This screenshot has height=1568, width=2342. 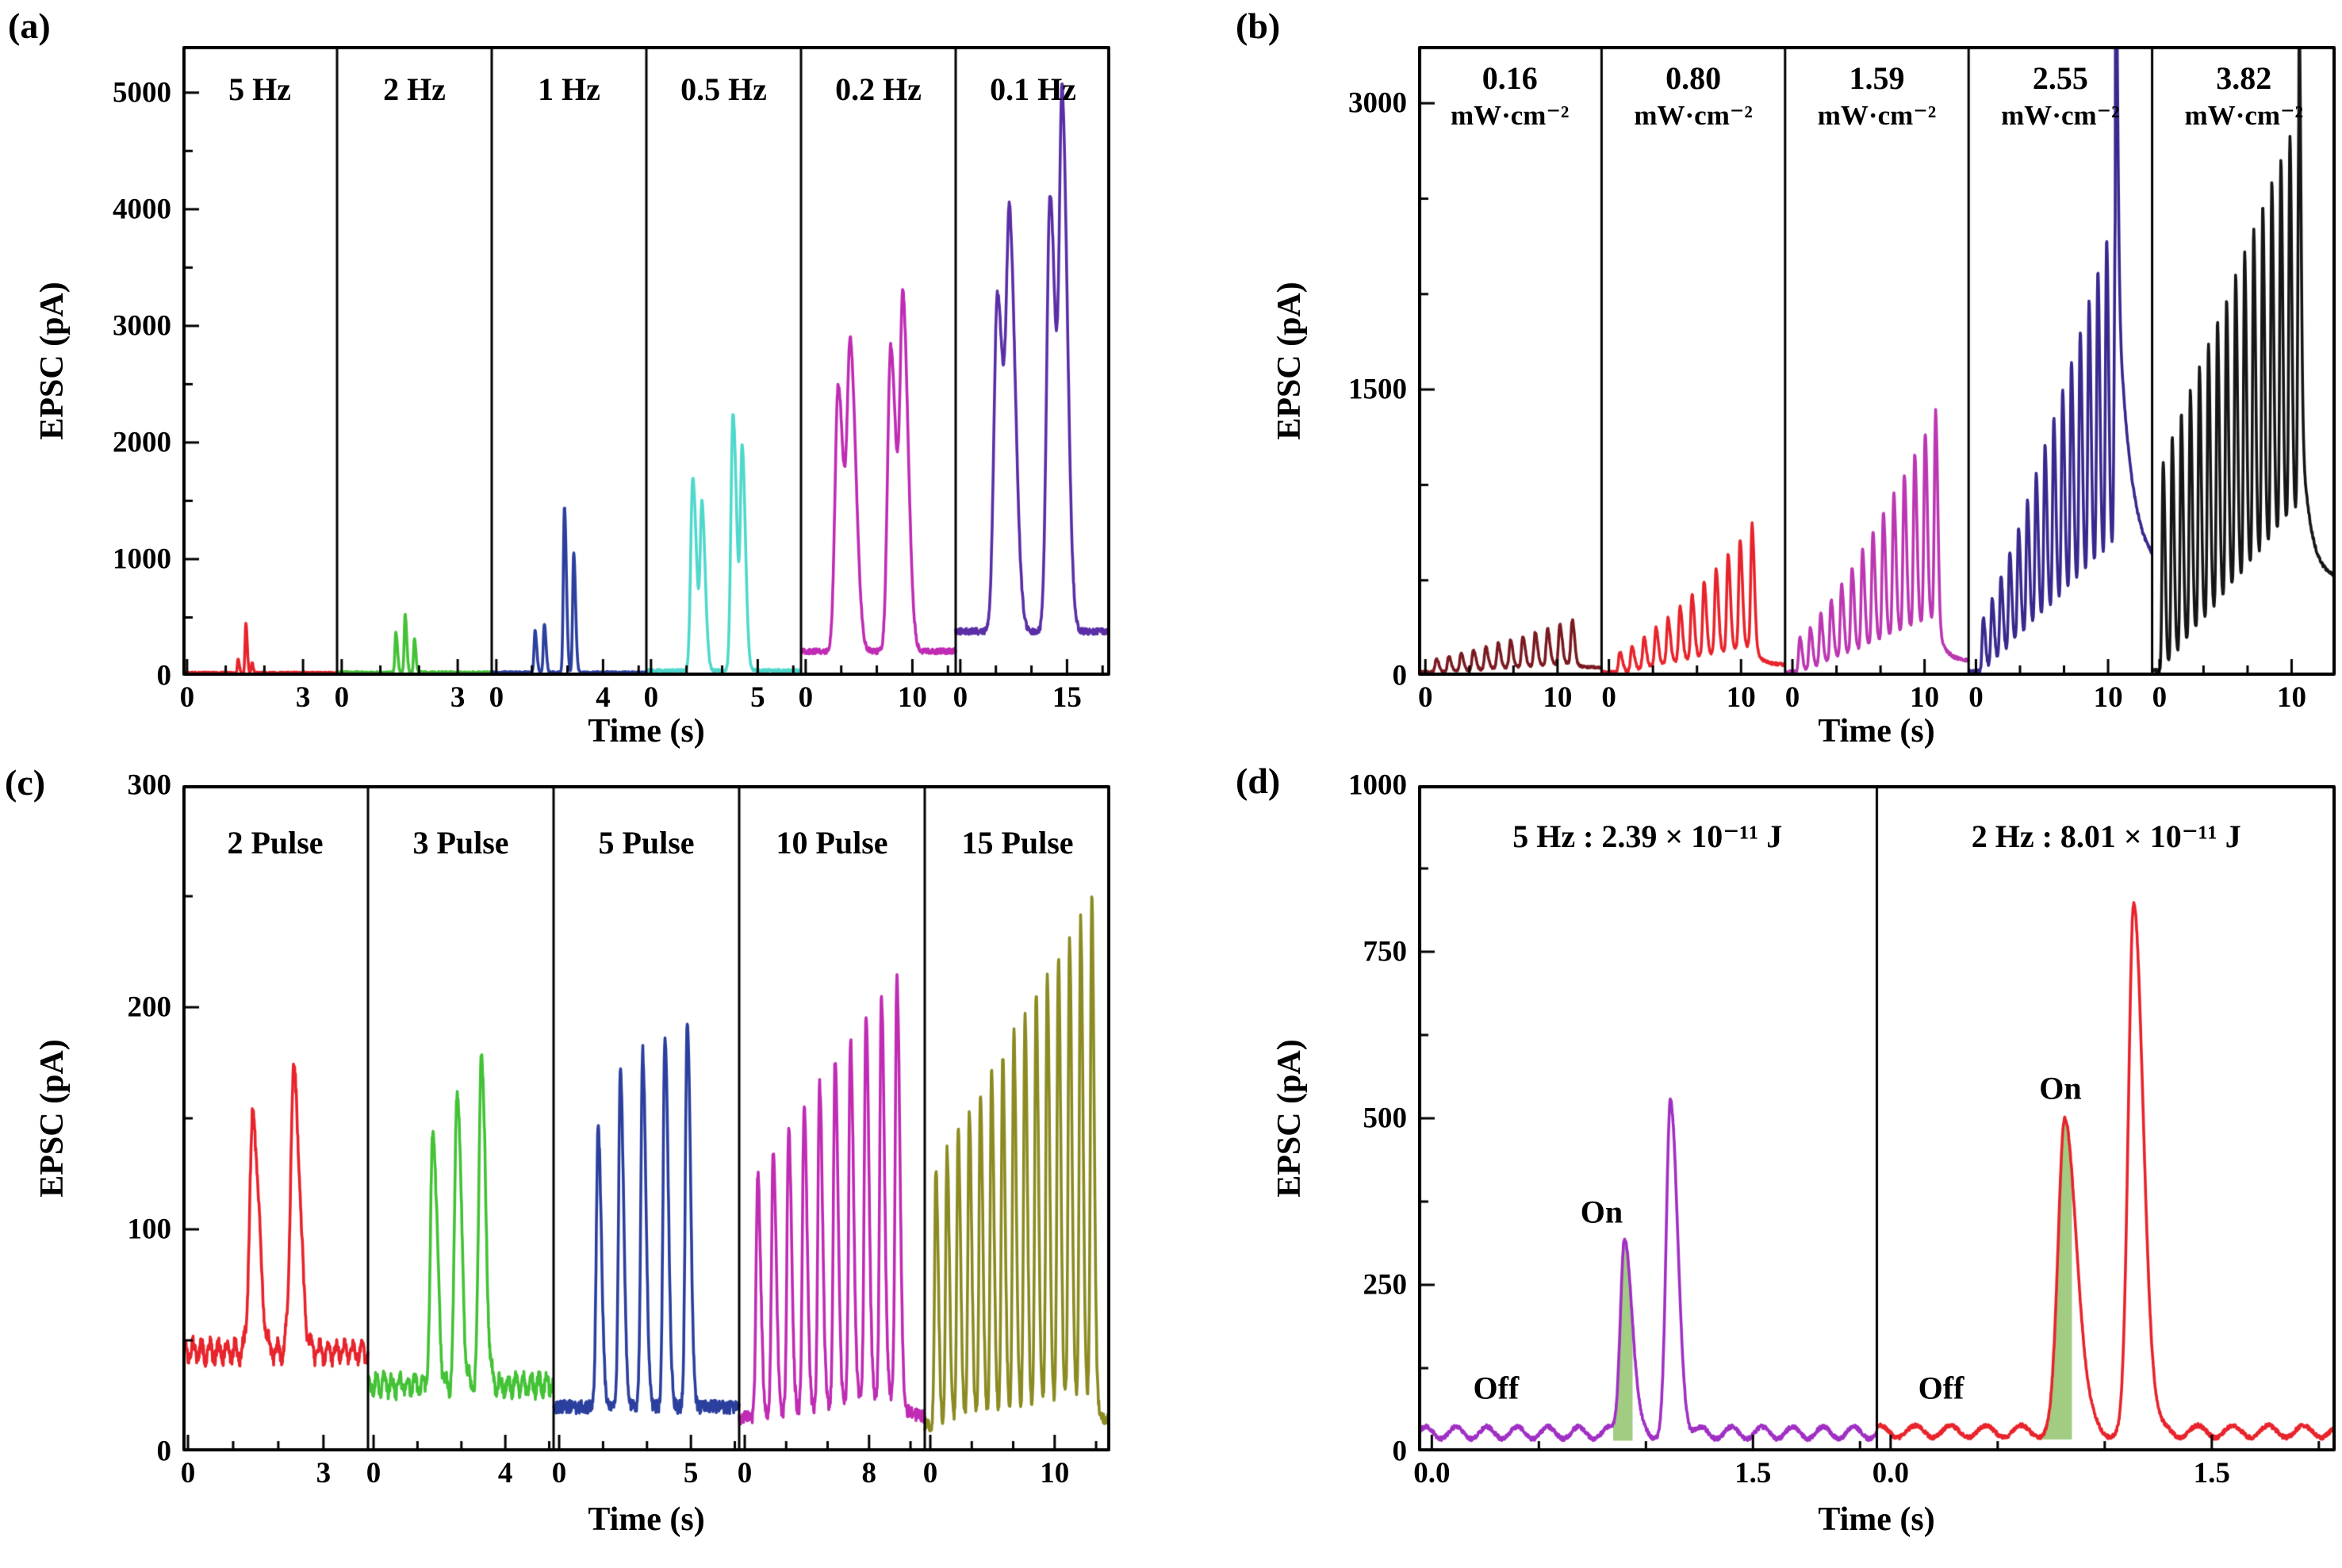 I want to click on y-tick-label: 250, so click(x=1386, y=1285).